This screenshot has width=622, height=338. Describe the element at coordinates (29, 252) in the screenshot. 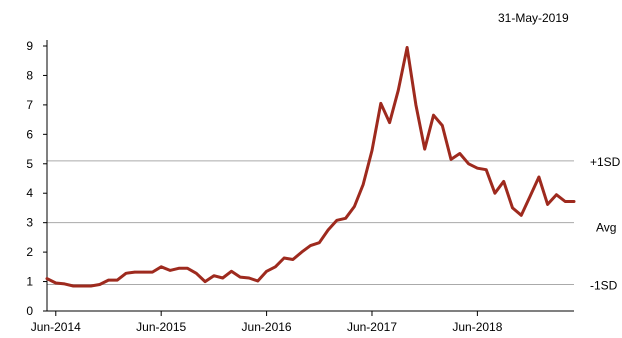

I see `y-tick-label-2: 2` at that location.